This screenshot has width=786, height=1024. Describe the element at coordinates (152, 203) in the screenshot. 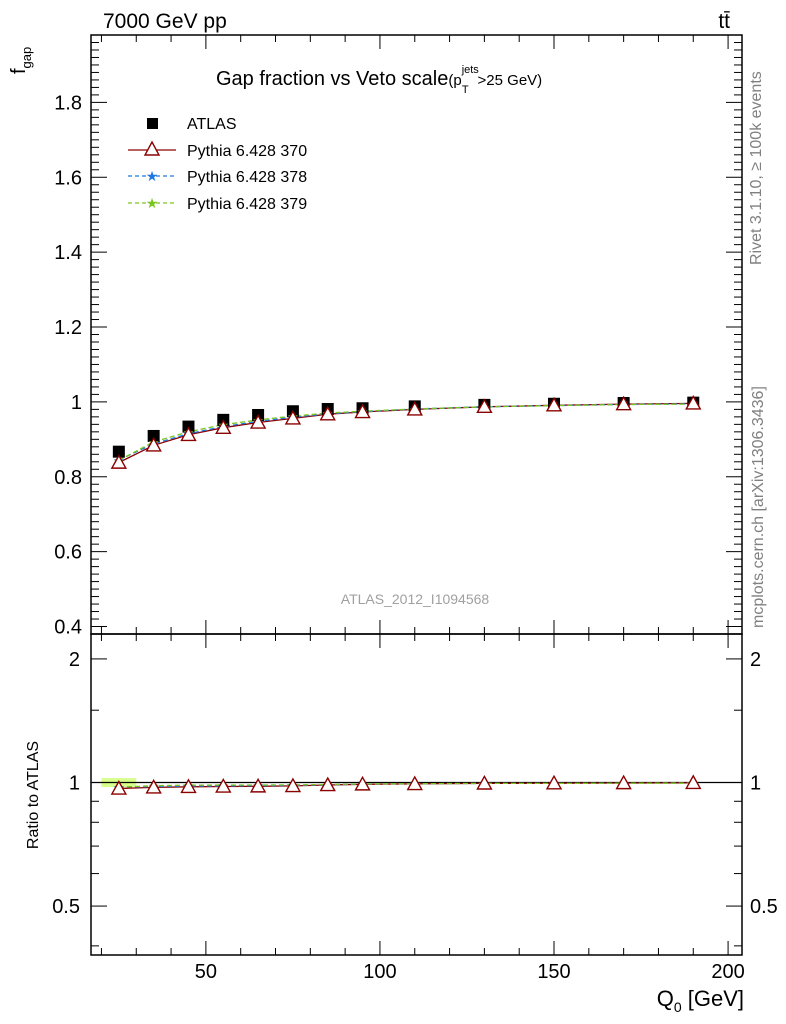

I see `legend-marker-py379: ★` at that location.